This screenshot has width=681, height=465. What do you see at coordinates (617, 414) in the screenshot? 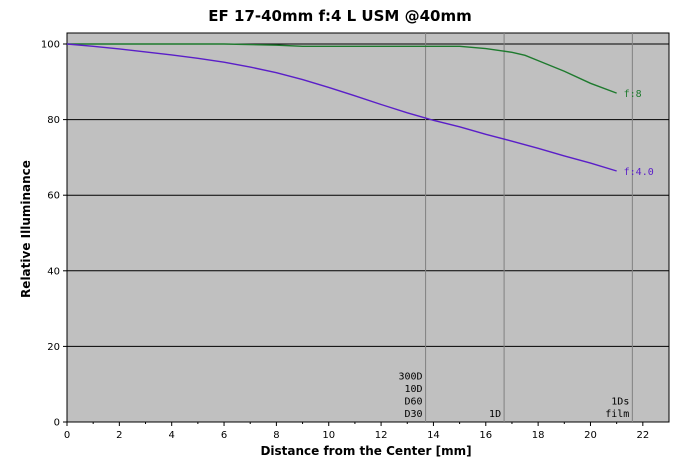
I see `sensor-marker-label: film` at bounding box center [617, 414].